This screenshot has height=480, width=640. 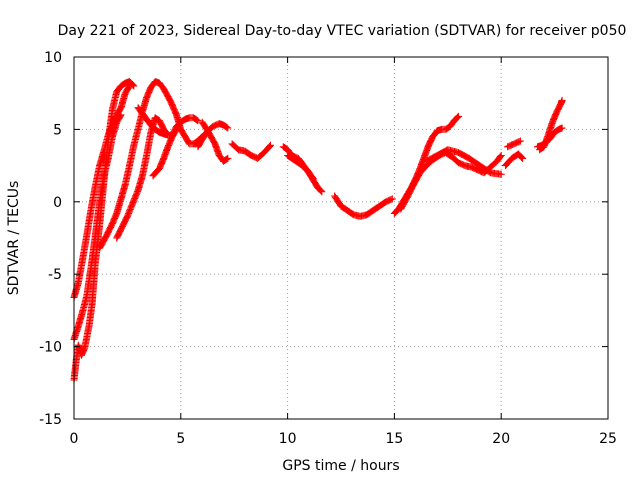 I want to click on y-tick-label: 10, so click(x=53, y=58).